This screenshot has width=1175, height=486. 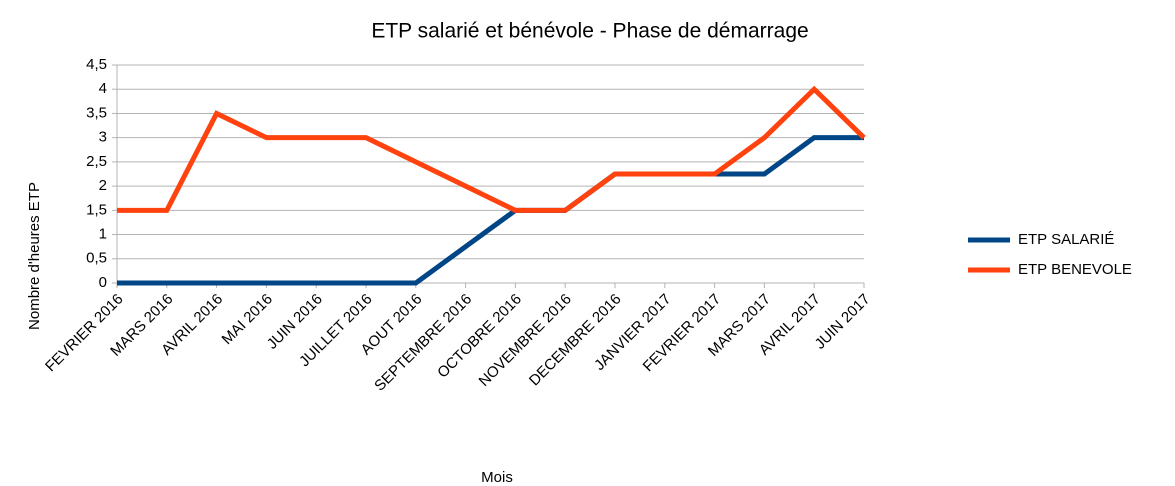 I want to click on y-tick-label: 3,5, so click(x=96, y=112).